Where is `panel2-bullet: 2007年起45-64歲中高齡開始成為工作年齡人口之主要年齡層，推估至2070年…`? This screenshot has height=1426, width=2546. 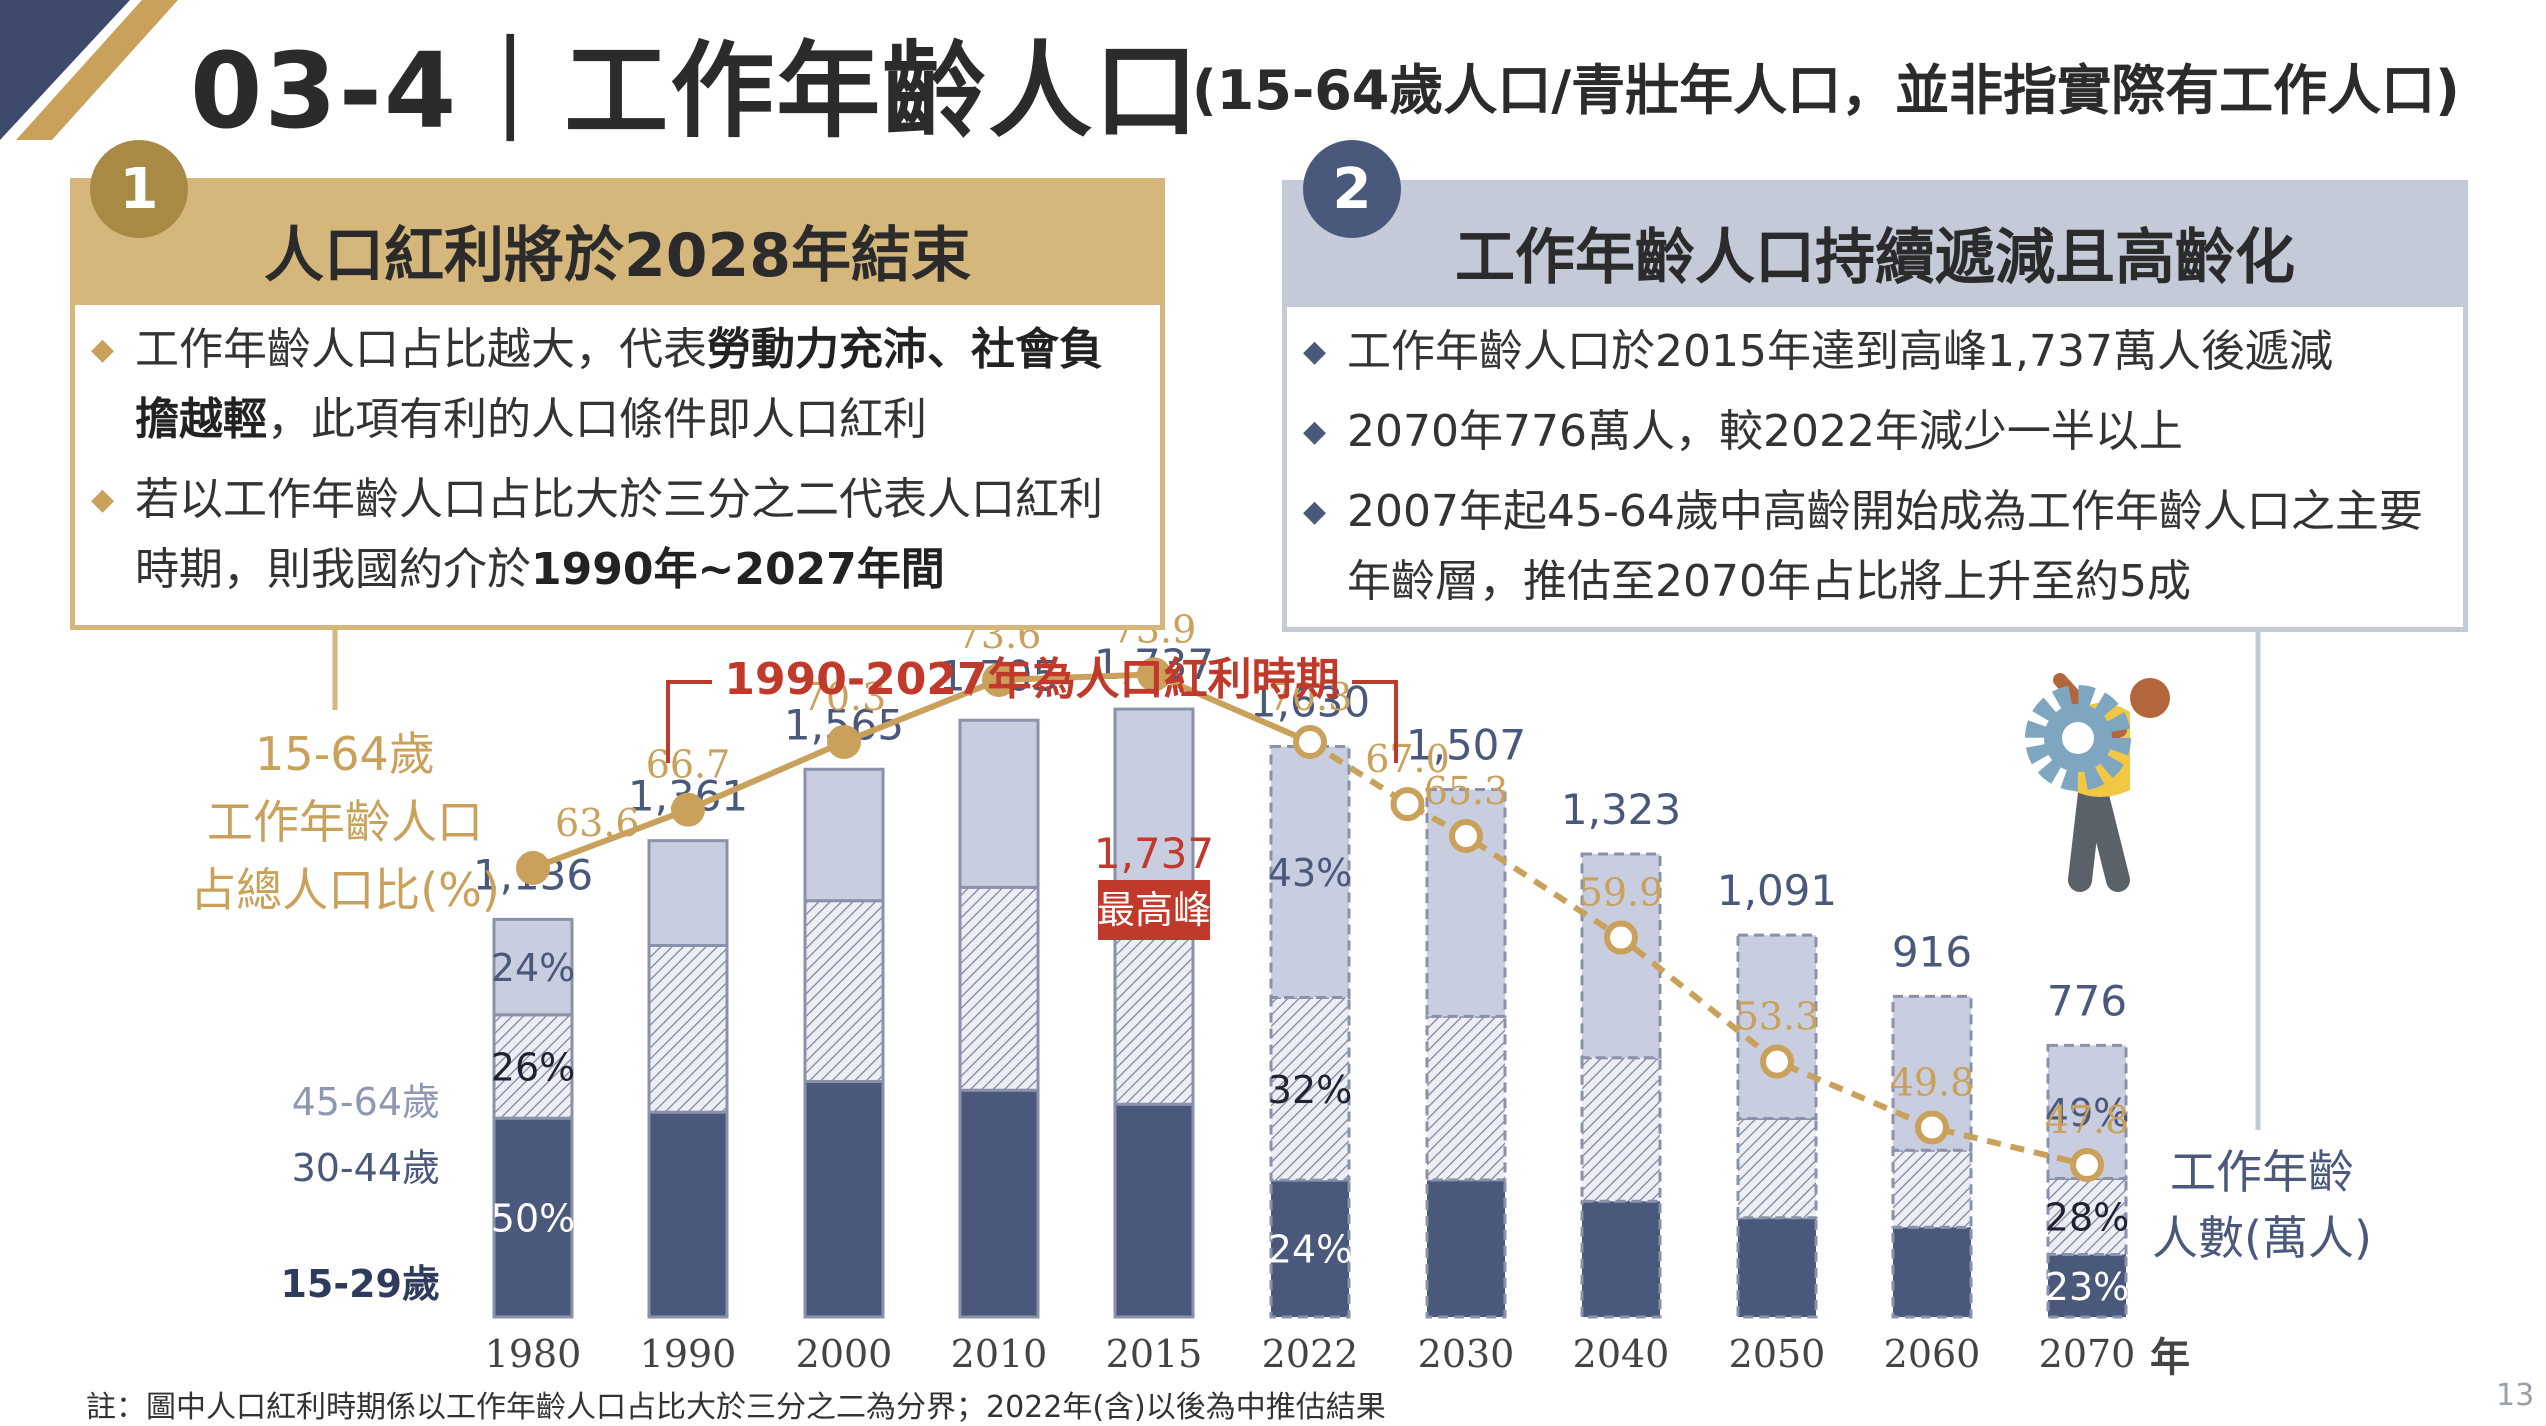 panel2-bullet: 2007年起45-64歲中高齡開始成為工作年齡人口之主要年齡層，推估至2070年… is located at coordinates (1873, 547).